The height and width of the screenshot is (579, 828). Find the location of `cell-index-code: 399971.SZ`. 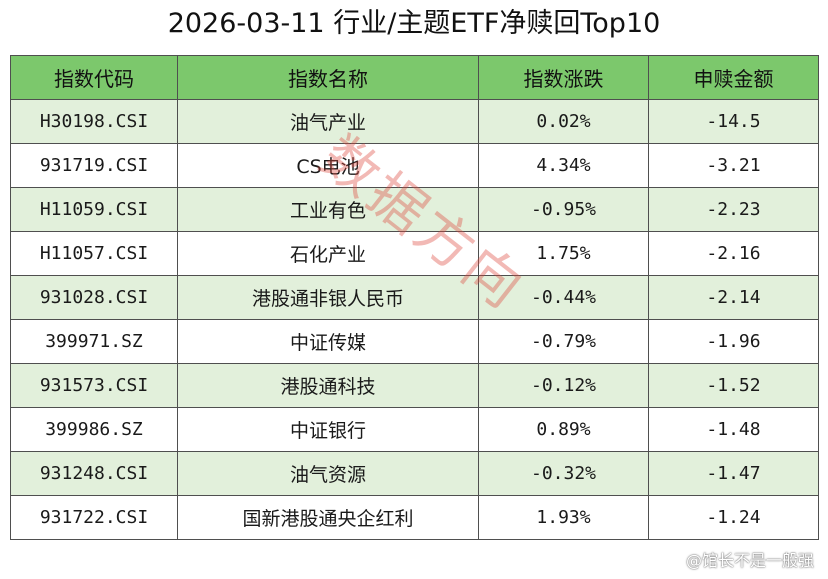

cell-index-code: 399971.SZ is located at coordinates (94, 341).